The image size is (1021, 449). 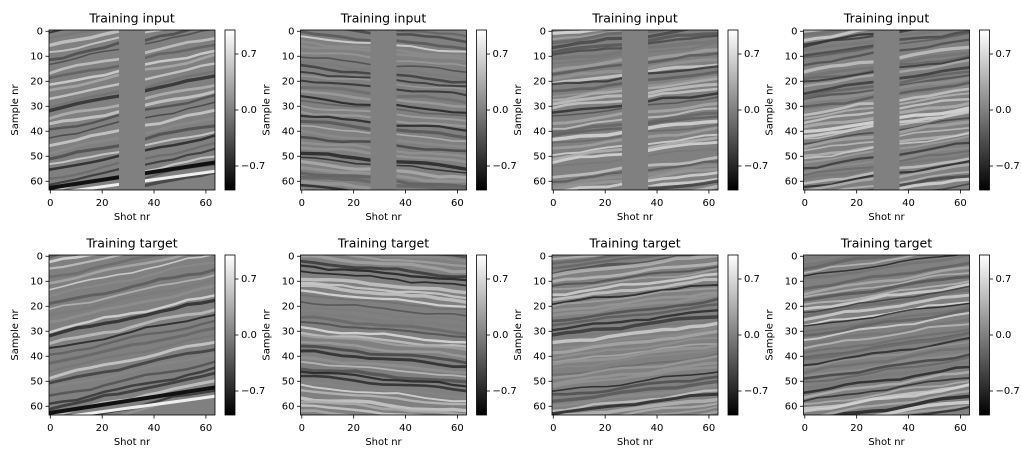 I want to click on axes-frame, so click(x=383, y=335).